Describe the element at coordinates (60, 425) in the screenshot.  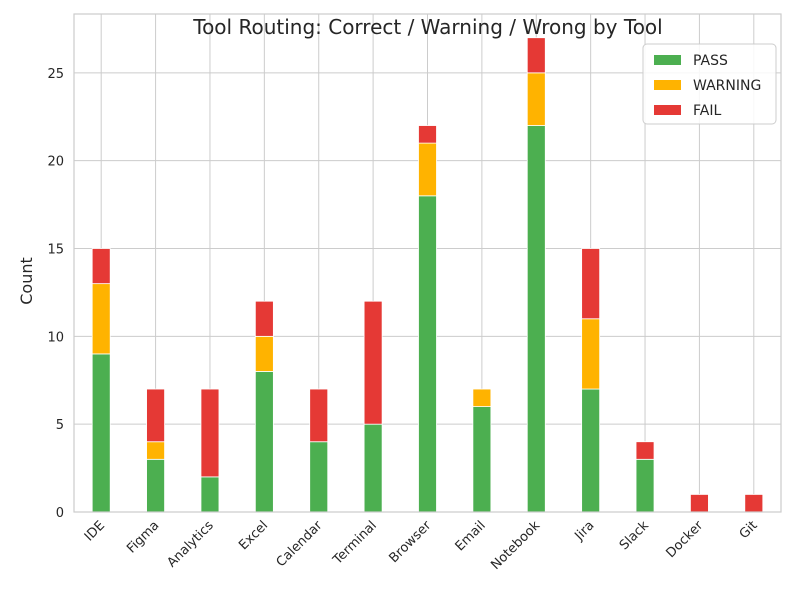
I see `y-tick-label: 5` at that location.